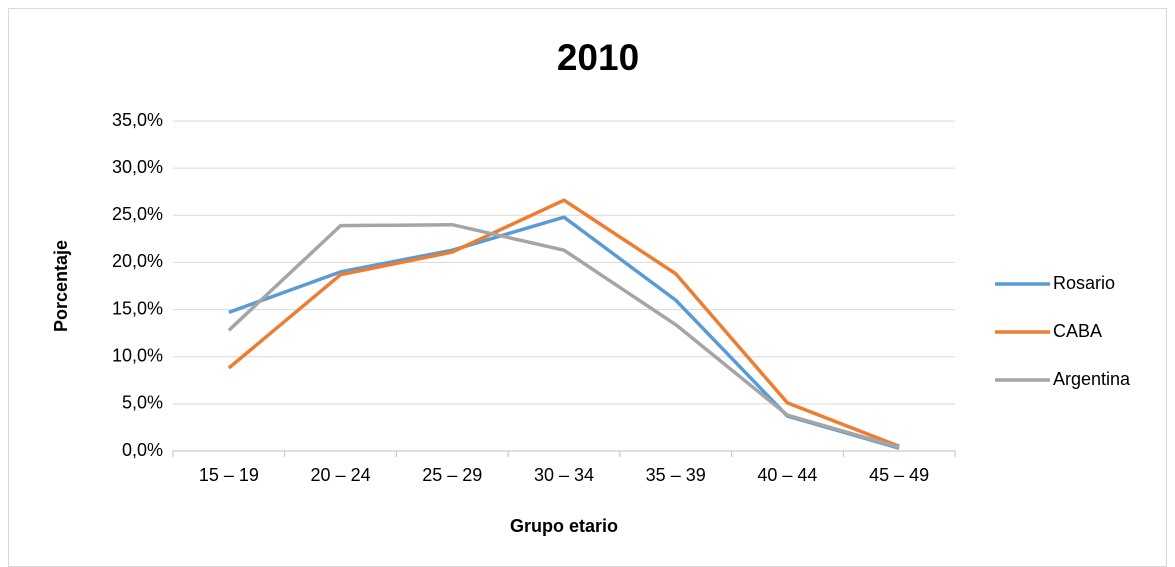 The image size is (1175, 567). Describe the element at coordinates (142, 403) in the screenshot. I see `y-tick-label: 5,0%` at that location.